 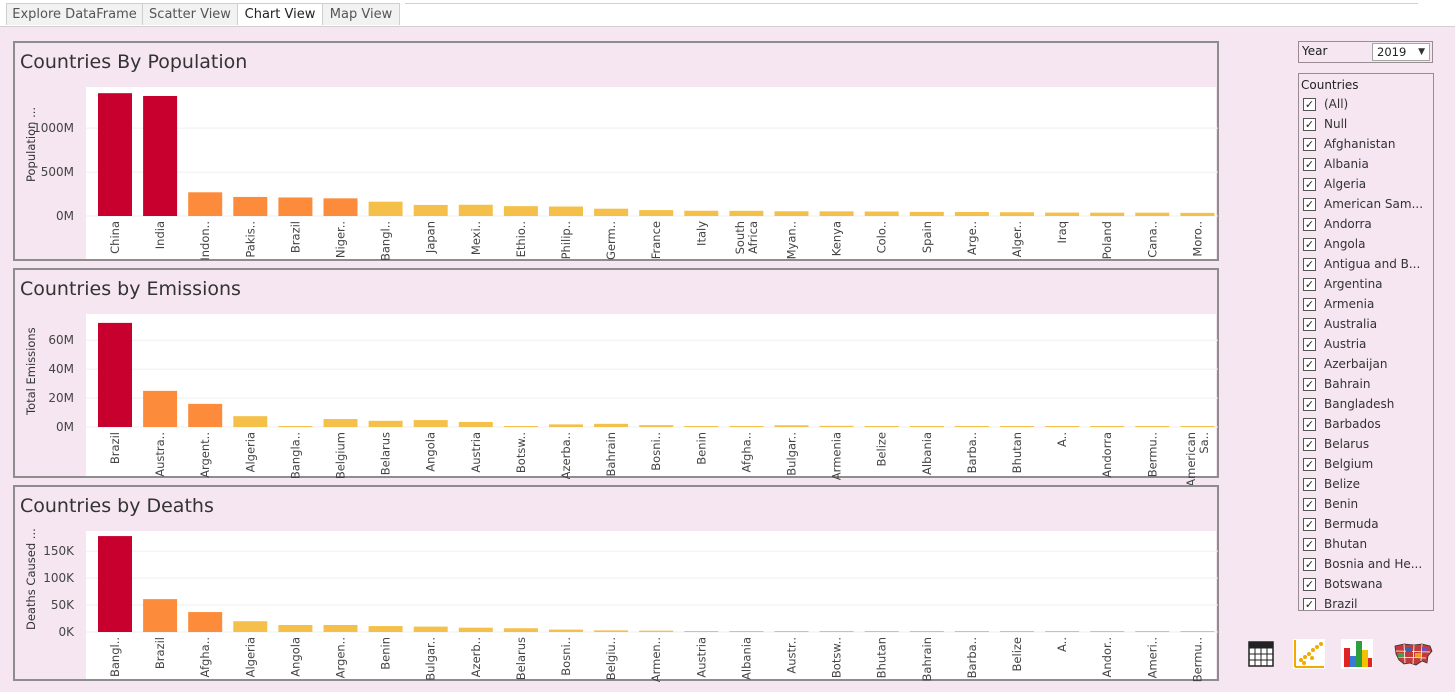 I want to click on usa-map-icon, so click(x=1412, y=654).